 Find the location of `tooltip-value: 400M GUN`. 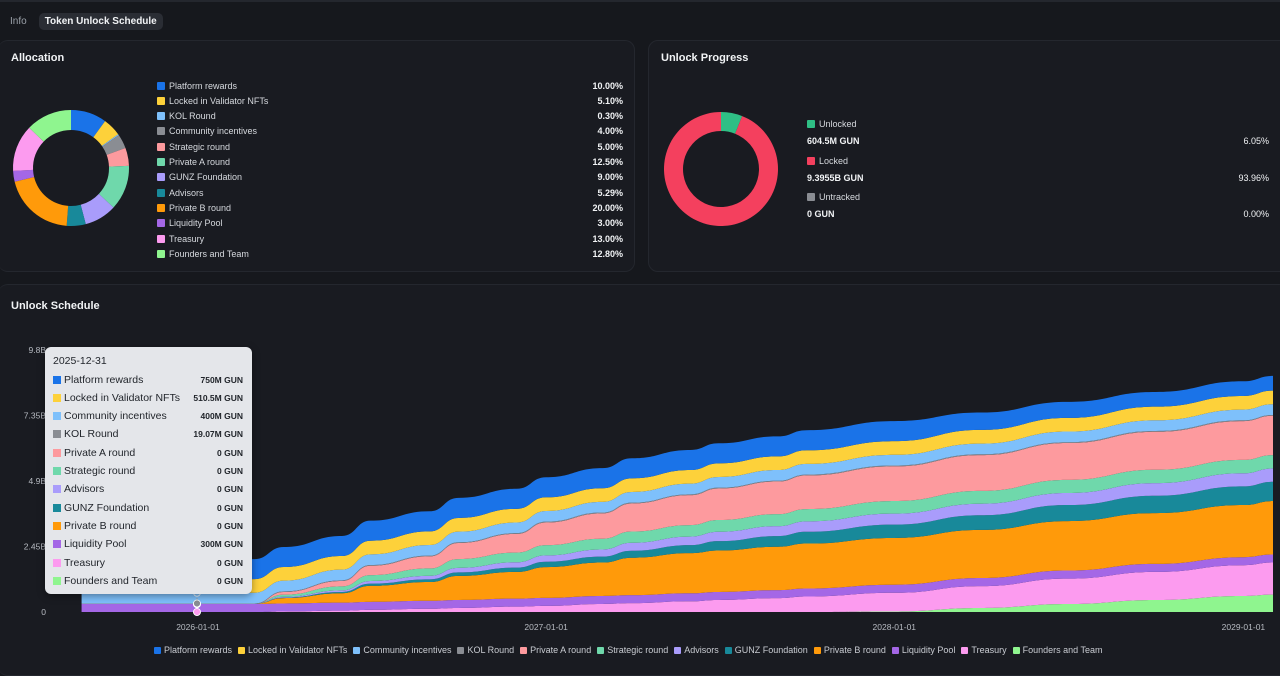

tooltip-value: 400M GUN is located at coordinates (221, 416).